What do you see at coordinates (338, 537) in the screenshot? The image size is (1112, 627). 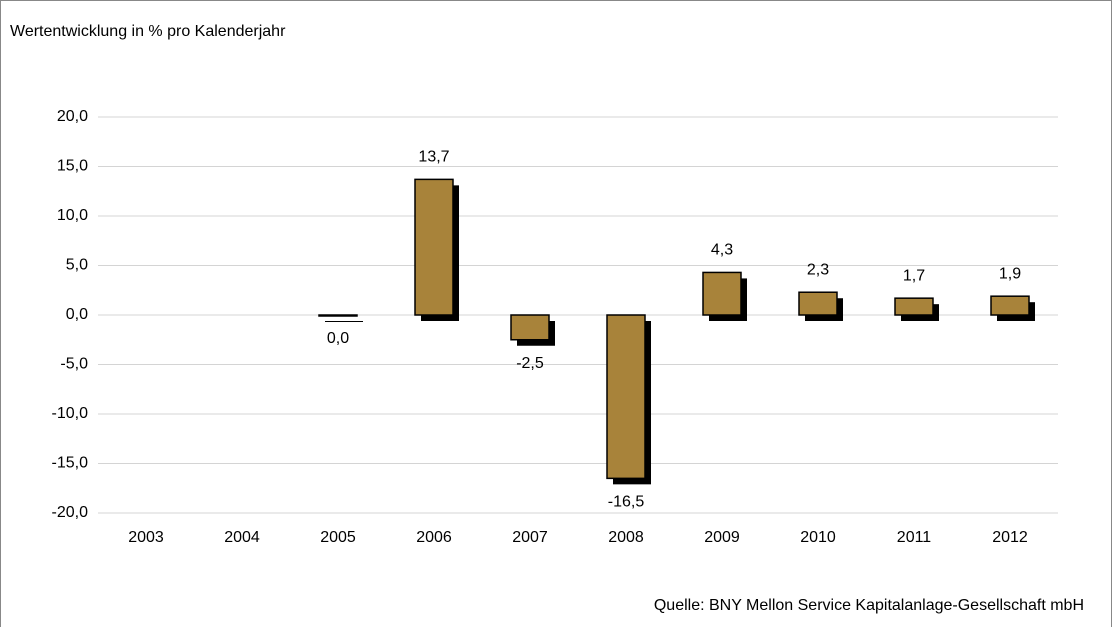 I see `x-tick-label: 2005` at bounding box center [338, 537].